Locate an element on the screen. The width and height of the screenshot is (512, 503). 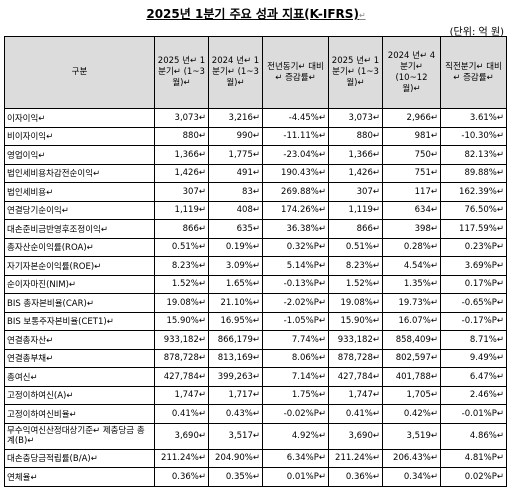
value-cell: 750↵ is located at coordinates (411, 155).